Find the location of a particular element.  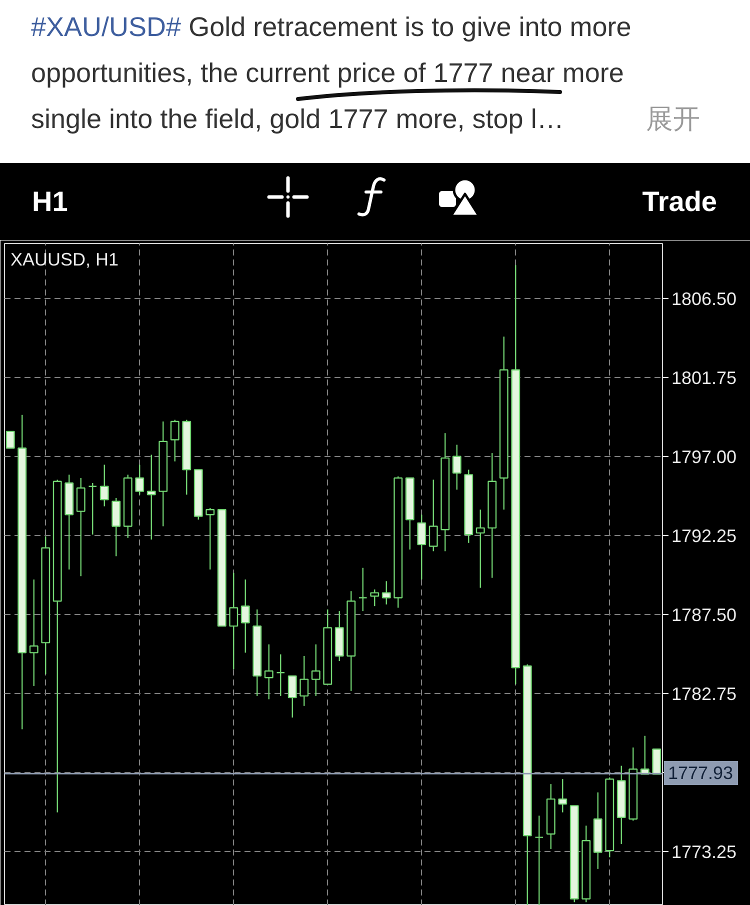

text: H1 is located at coordinates (50, 202).